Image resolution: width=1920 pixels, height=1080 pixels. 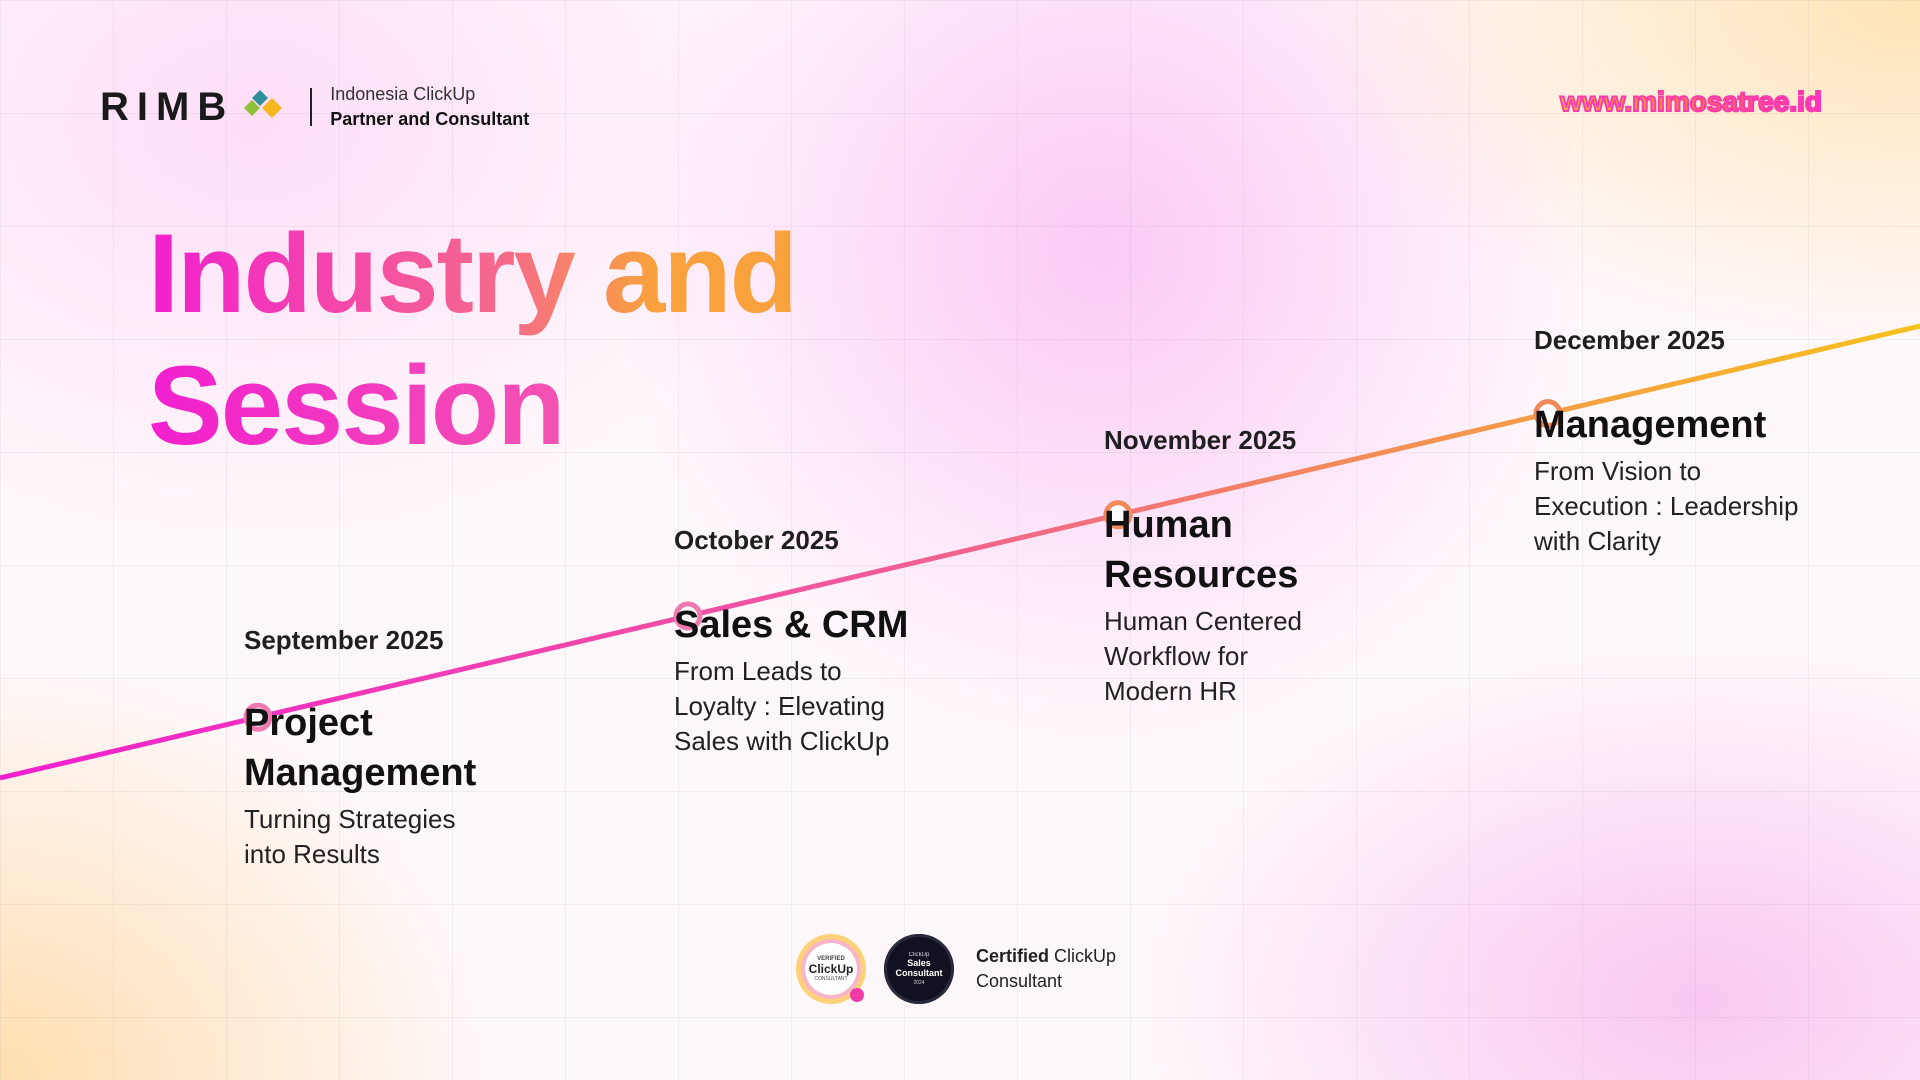 I want to click on verified-clickup-badge: VERIFIED ClickUp CONSULTANT, so click(x=831, y=969).